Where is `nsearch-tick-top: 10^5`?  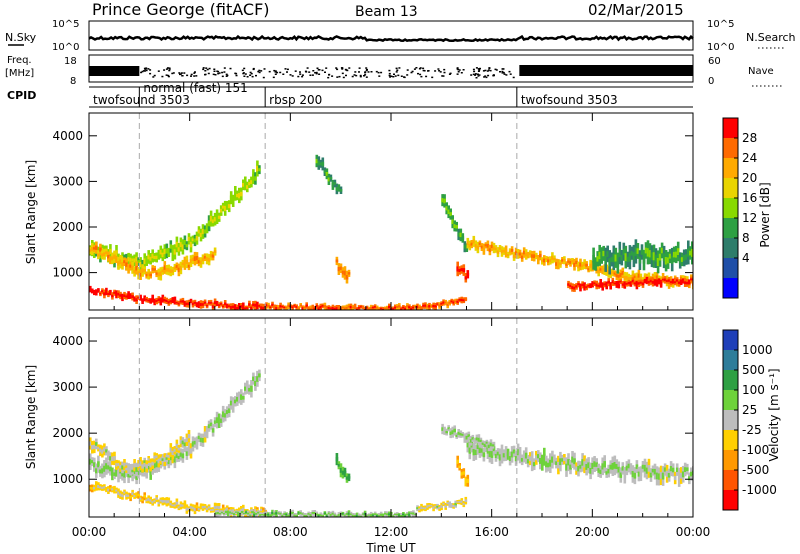
nsearch-tick-top: 10^5 is located at coordinates (720, 24).